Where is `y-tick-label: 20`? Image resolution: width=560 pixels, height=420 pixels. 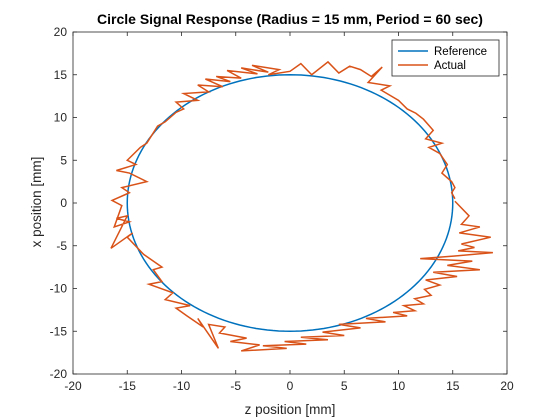
y-tick-label: 20 is located at coordinates (61, 32).